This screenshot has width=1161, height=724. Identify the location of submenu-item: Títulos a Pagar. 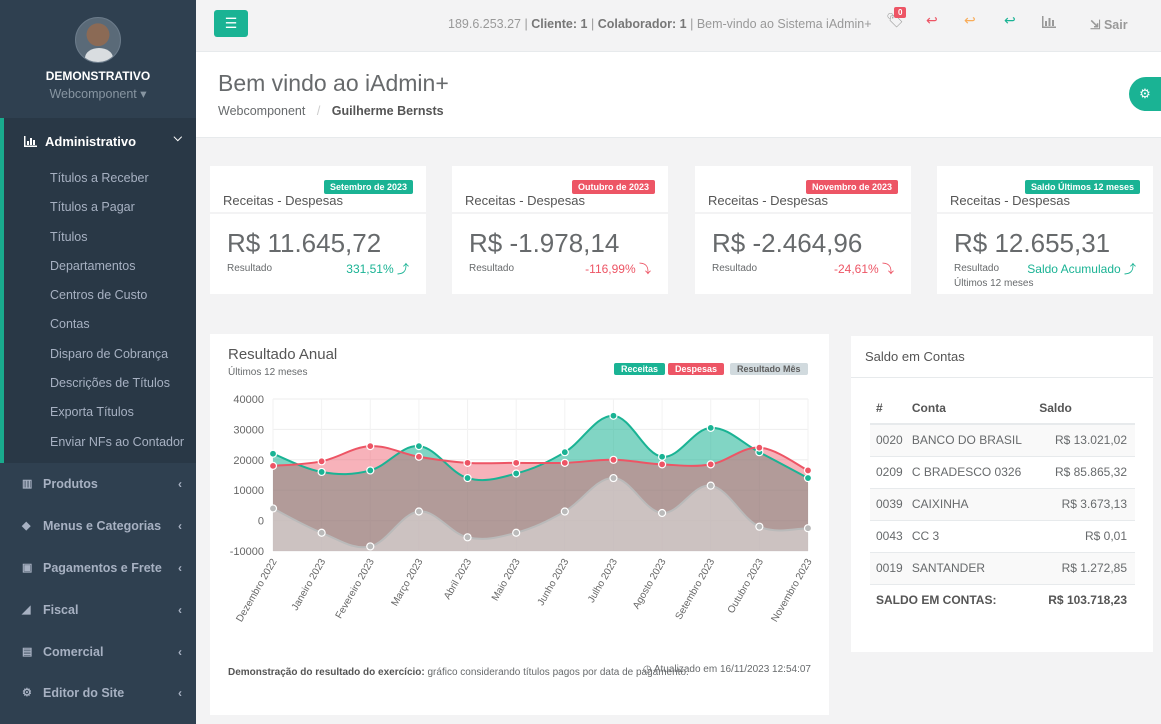
(92, 207).